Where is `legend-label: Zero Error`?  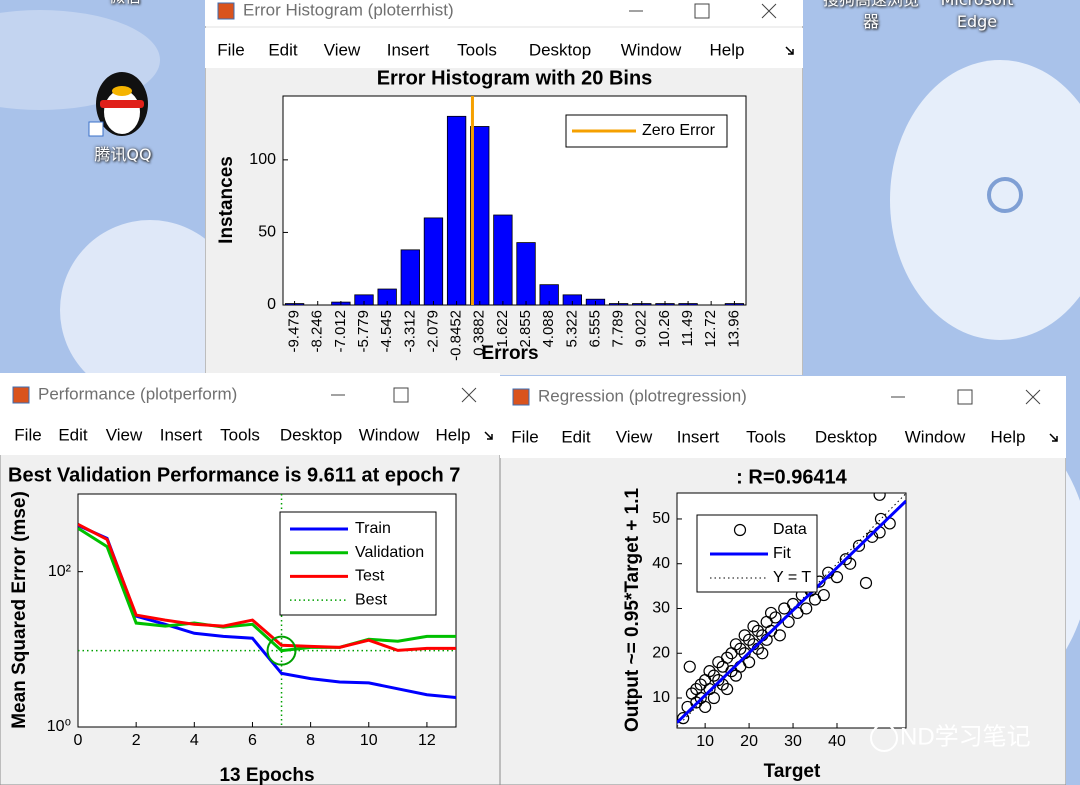
legend-label: Zero Error is located at coordinates (679, 130).